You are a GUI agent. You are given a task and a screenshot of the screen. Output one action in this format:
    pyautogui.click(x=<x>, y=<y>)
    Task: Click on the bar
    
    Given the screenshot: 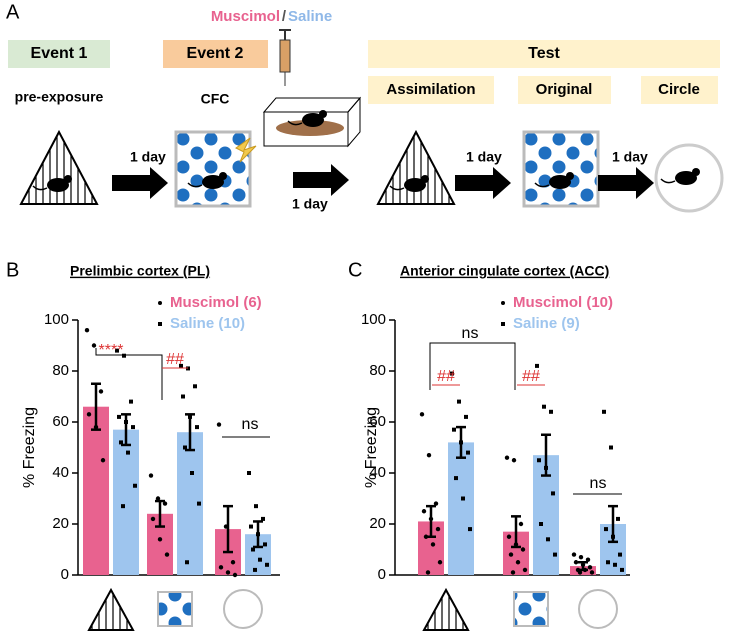 What is the action you would take?
    pyautogui.click(x=461, y=508)
    